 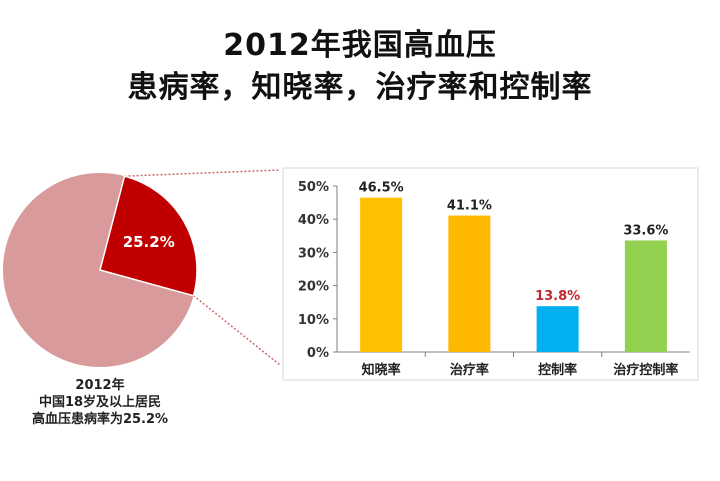 What do you see at coordinates (557, 296) in the screenshot?
I see `bar-value-label: 13.8%` at bounding box center [557, 296].